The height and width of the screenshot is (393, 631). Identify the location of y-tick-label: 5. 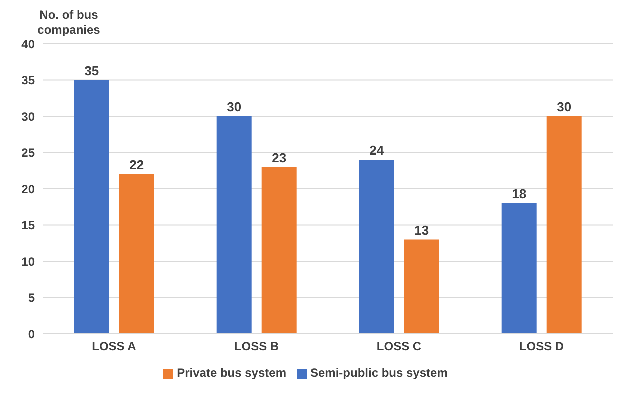
(32, 298).